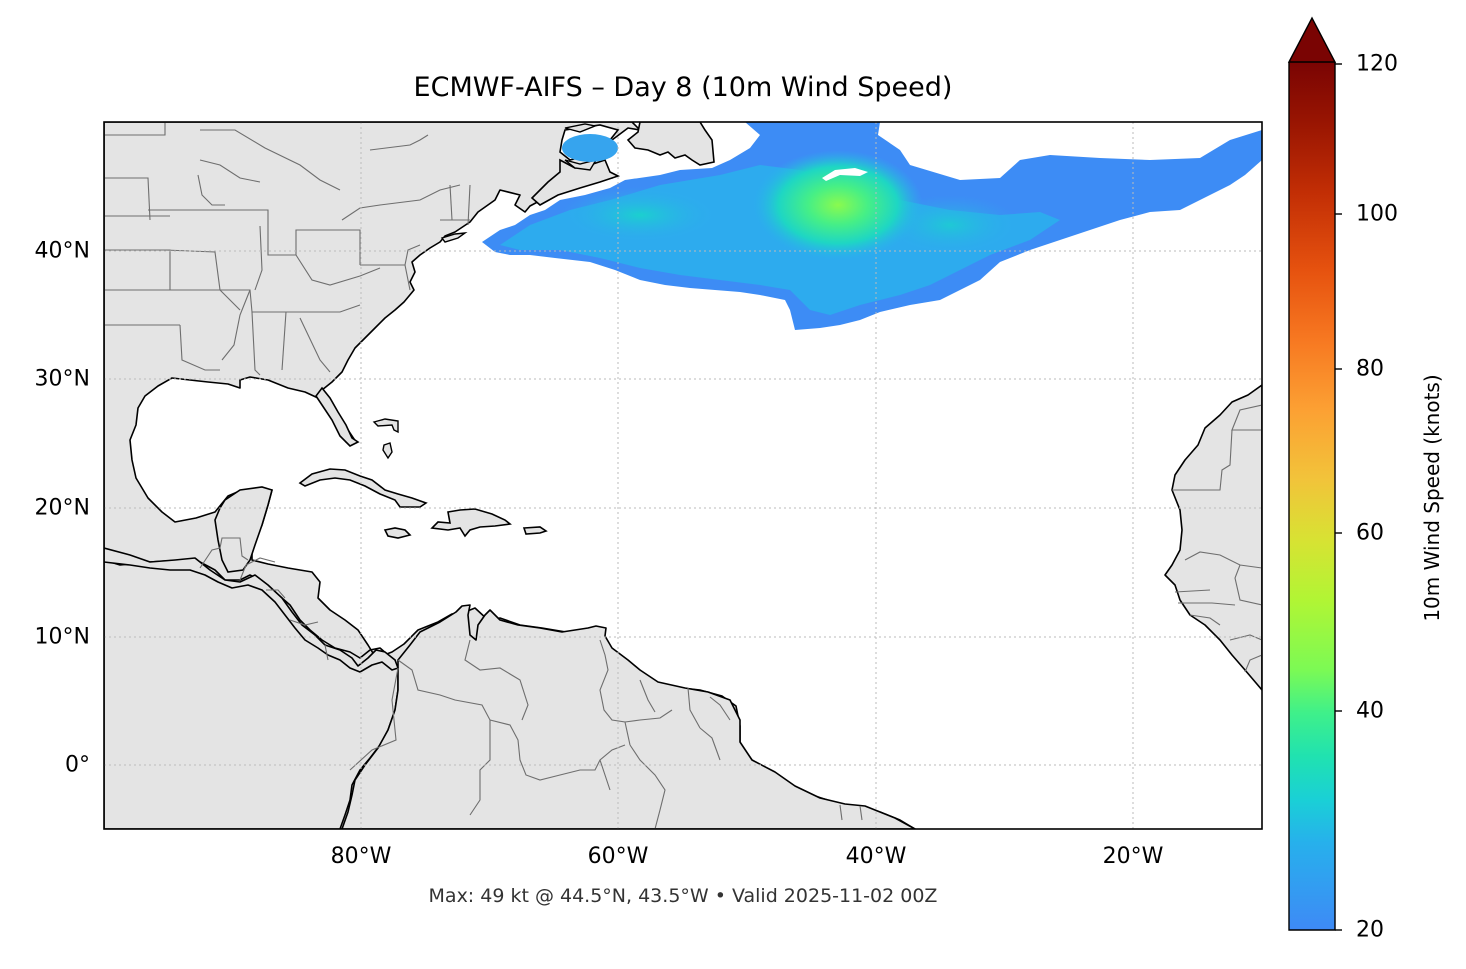 This screenshot has width=1466, height=969. Describe the element at coordinates (1213, 537) in the screenshot. I see `land-africa` at that location.